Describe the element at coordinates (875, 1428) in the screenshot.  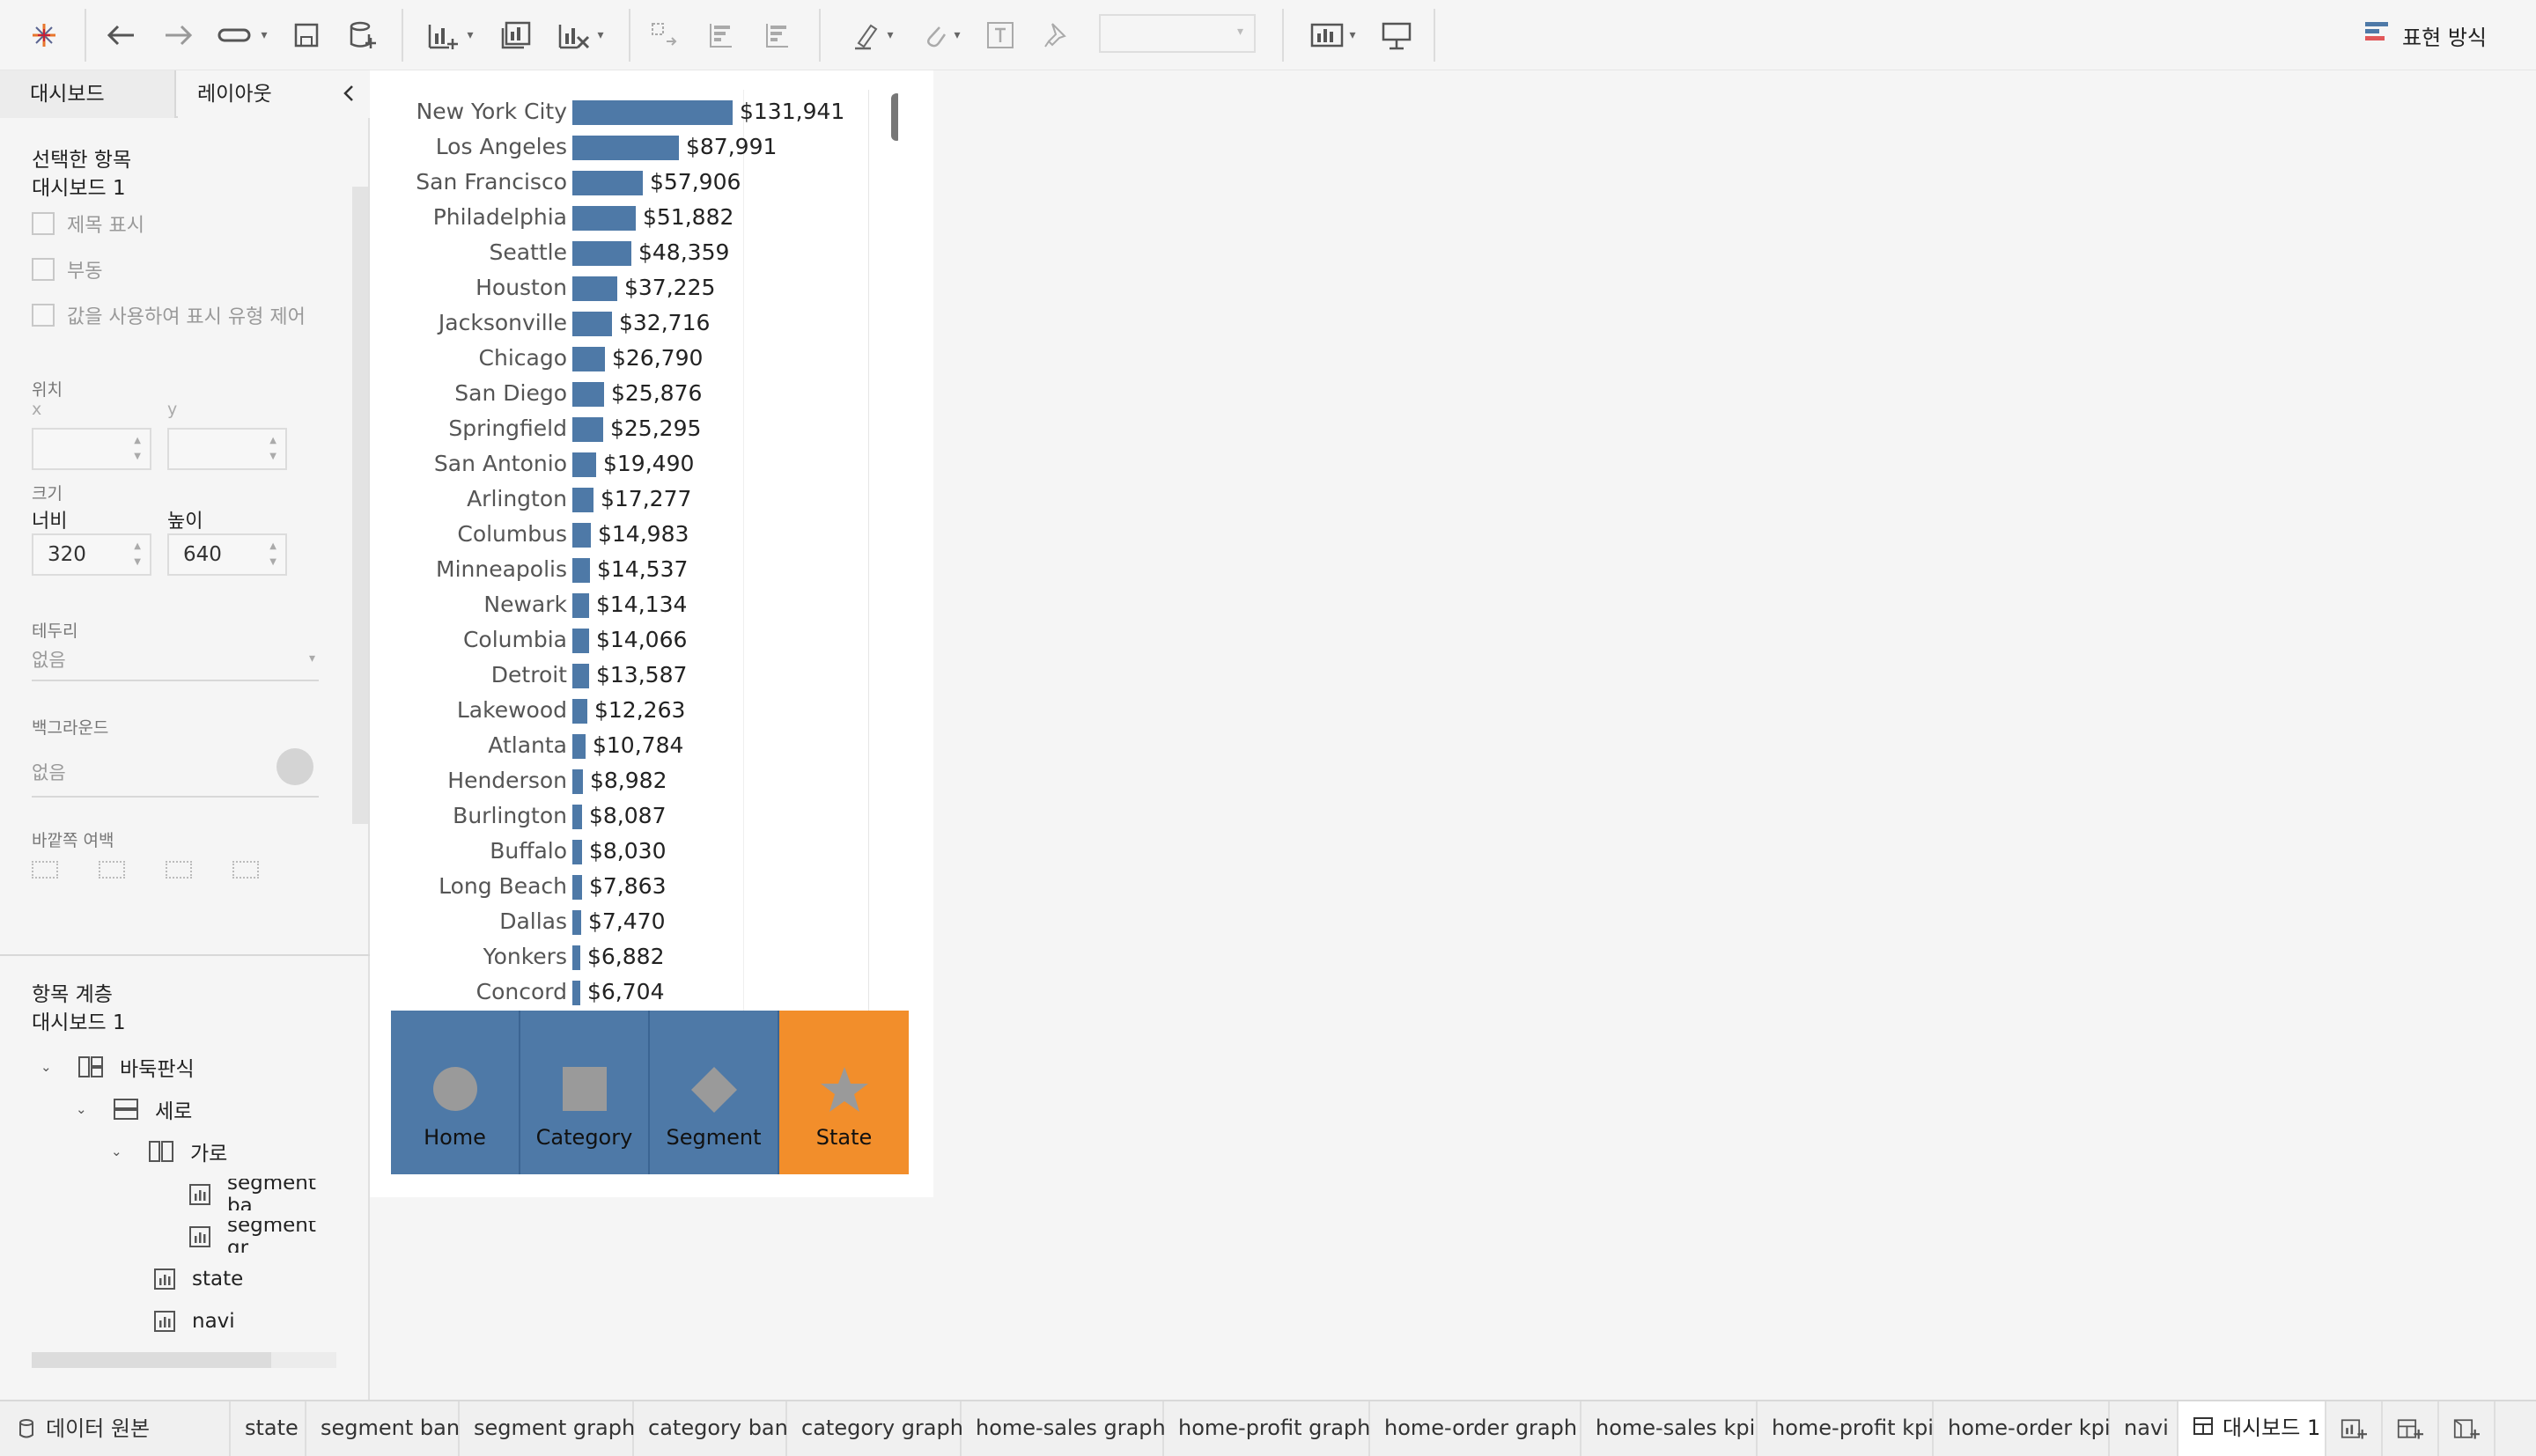
I see `sheet-tab: category graph` at that location.